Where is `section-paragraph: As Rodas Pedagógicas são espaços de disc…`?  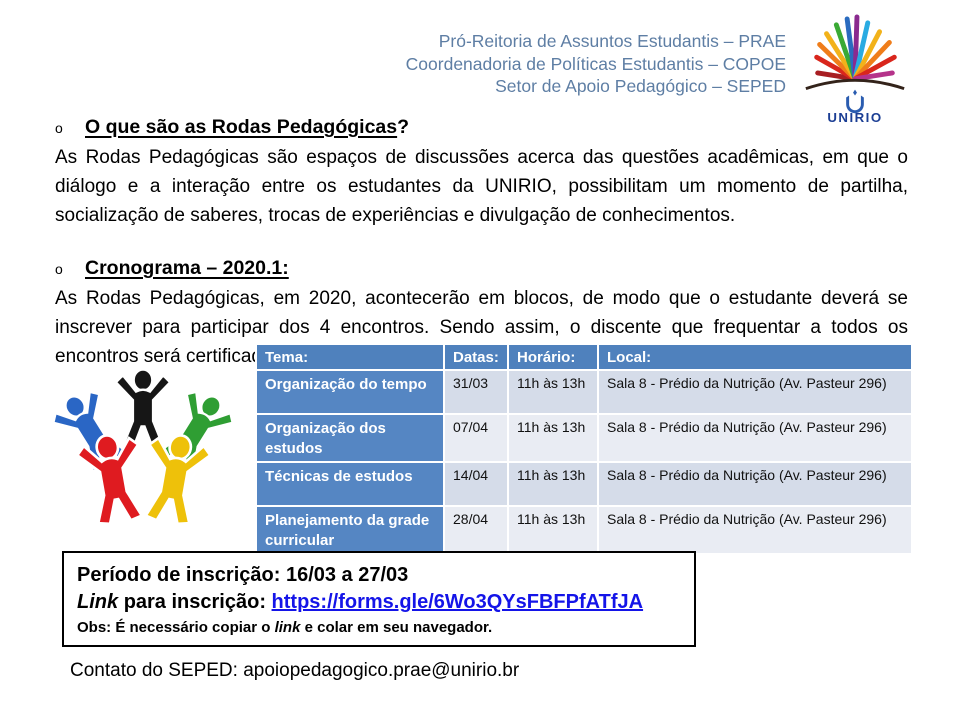
section-paragraph: As Rodas Pedagógicas são espaços de disc… is located at coordinates (481, 186).